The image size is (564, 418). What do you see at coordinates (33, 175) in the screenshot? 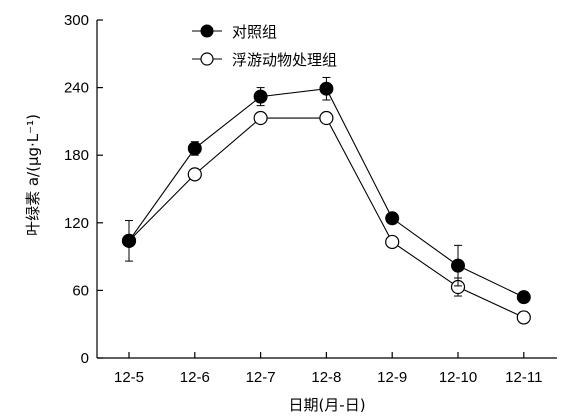
I see `y-axis-title: 叶绿素 a/(μg·L⁻¹)` at bounding box center [33, 175].